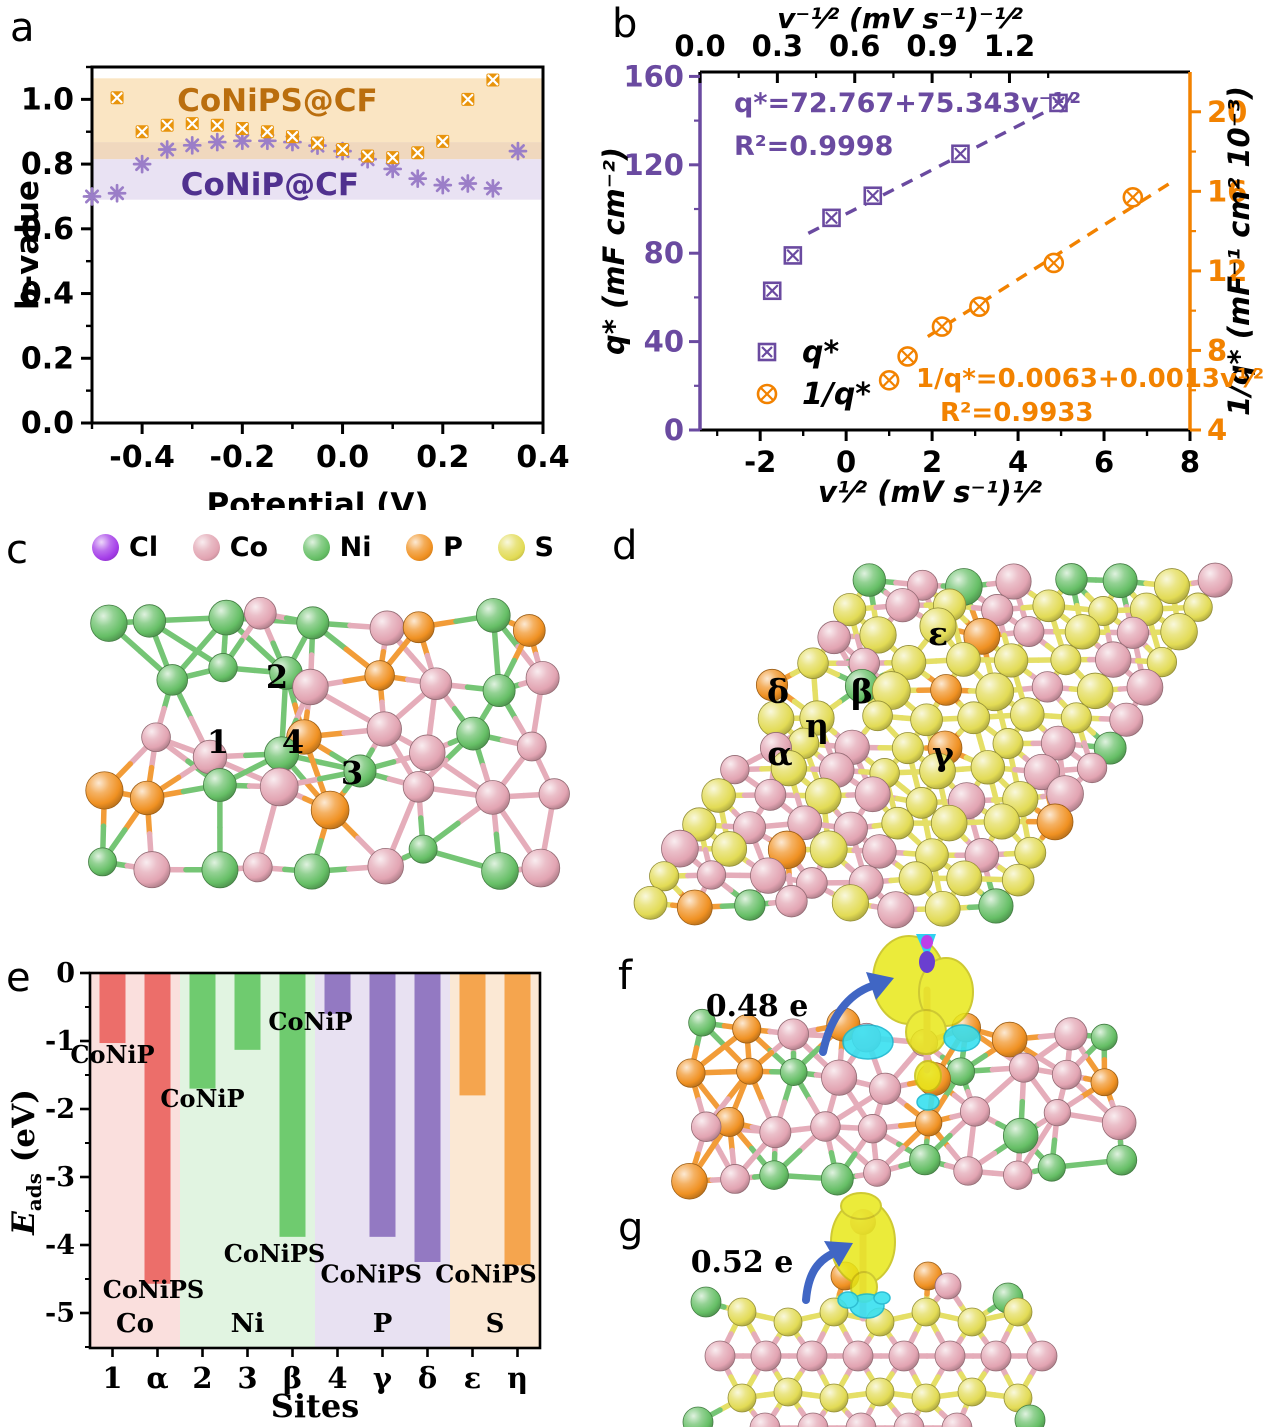 This screenshot has height=1427, width=1268. Describe the element at coordinates (742, 1262) in the screenshot. I see `charge-transfer-label: 0.52 e` at that location.